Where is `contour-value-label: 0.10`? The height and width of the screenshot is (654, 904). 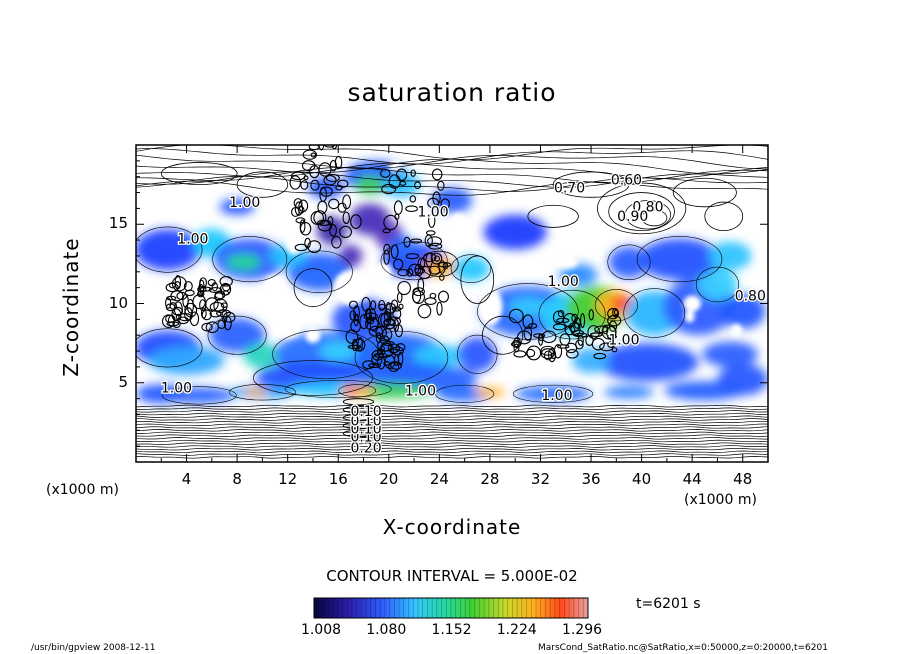
contour-value-label: 0.10 is located at coordinates (365, 412).